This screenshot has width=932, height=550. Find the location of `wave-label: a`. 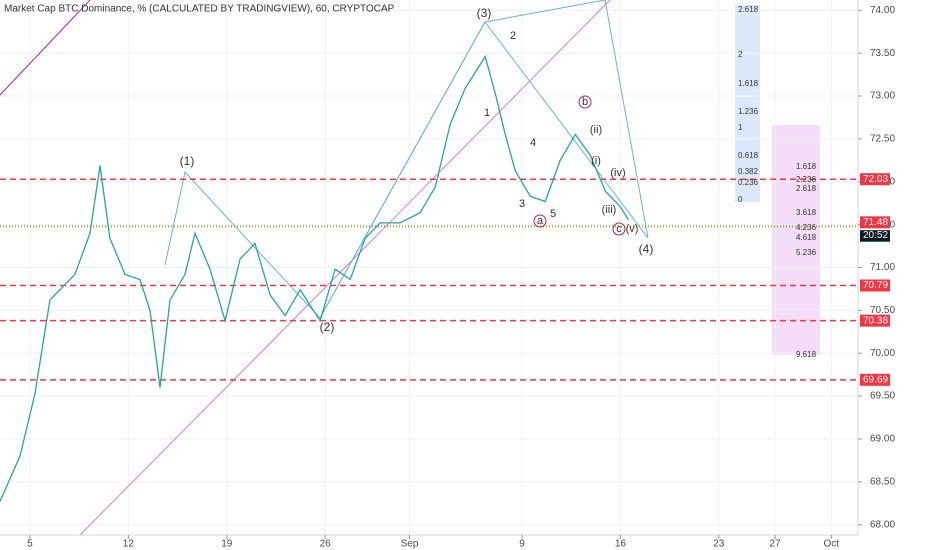

wave-label: a is located at coordinates (540, 221).